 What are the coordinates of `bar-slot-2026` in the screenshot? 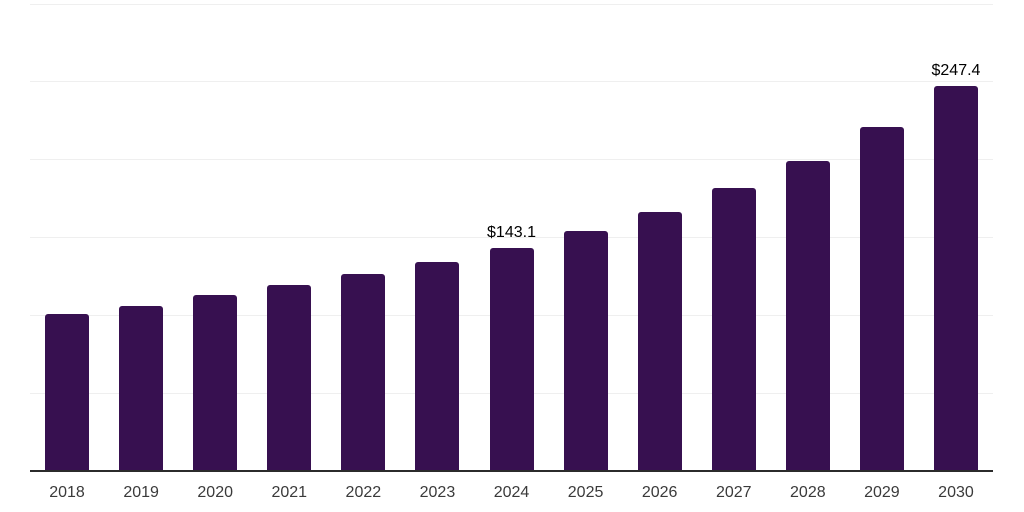 It's located at (660, 237).